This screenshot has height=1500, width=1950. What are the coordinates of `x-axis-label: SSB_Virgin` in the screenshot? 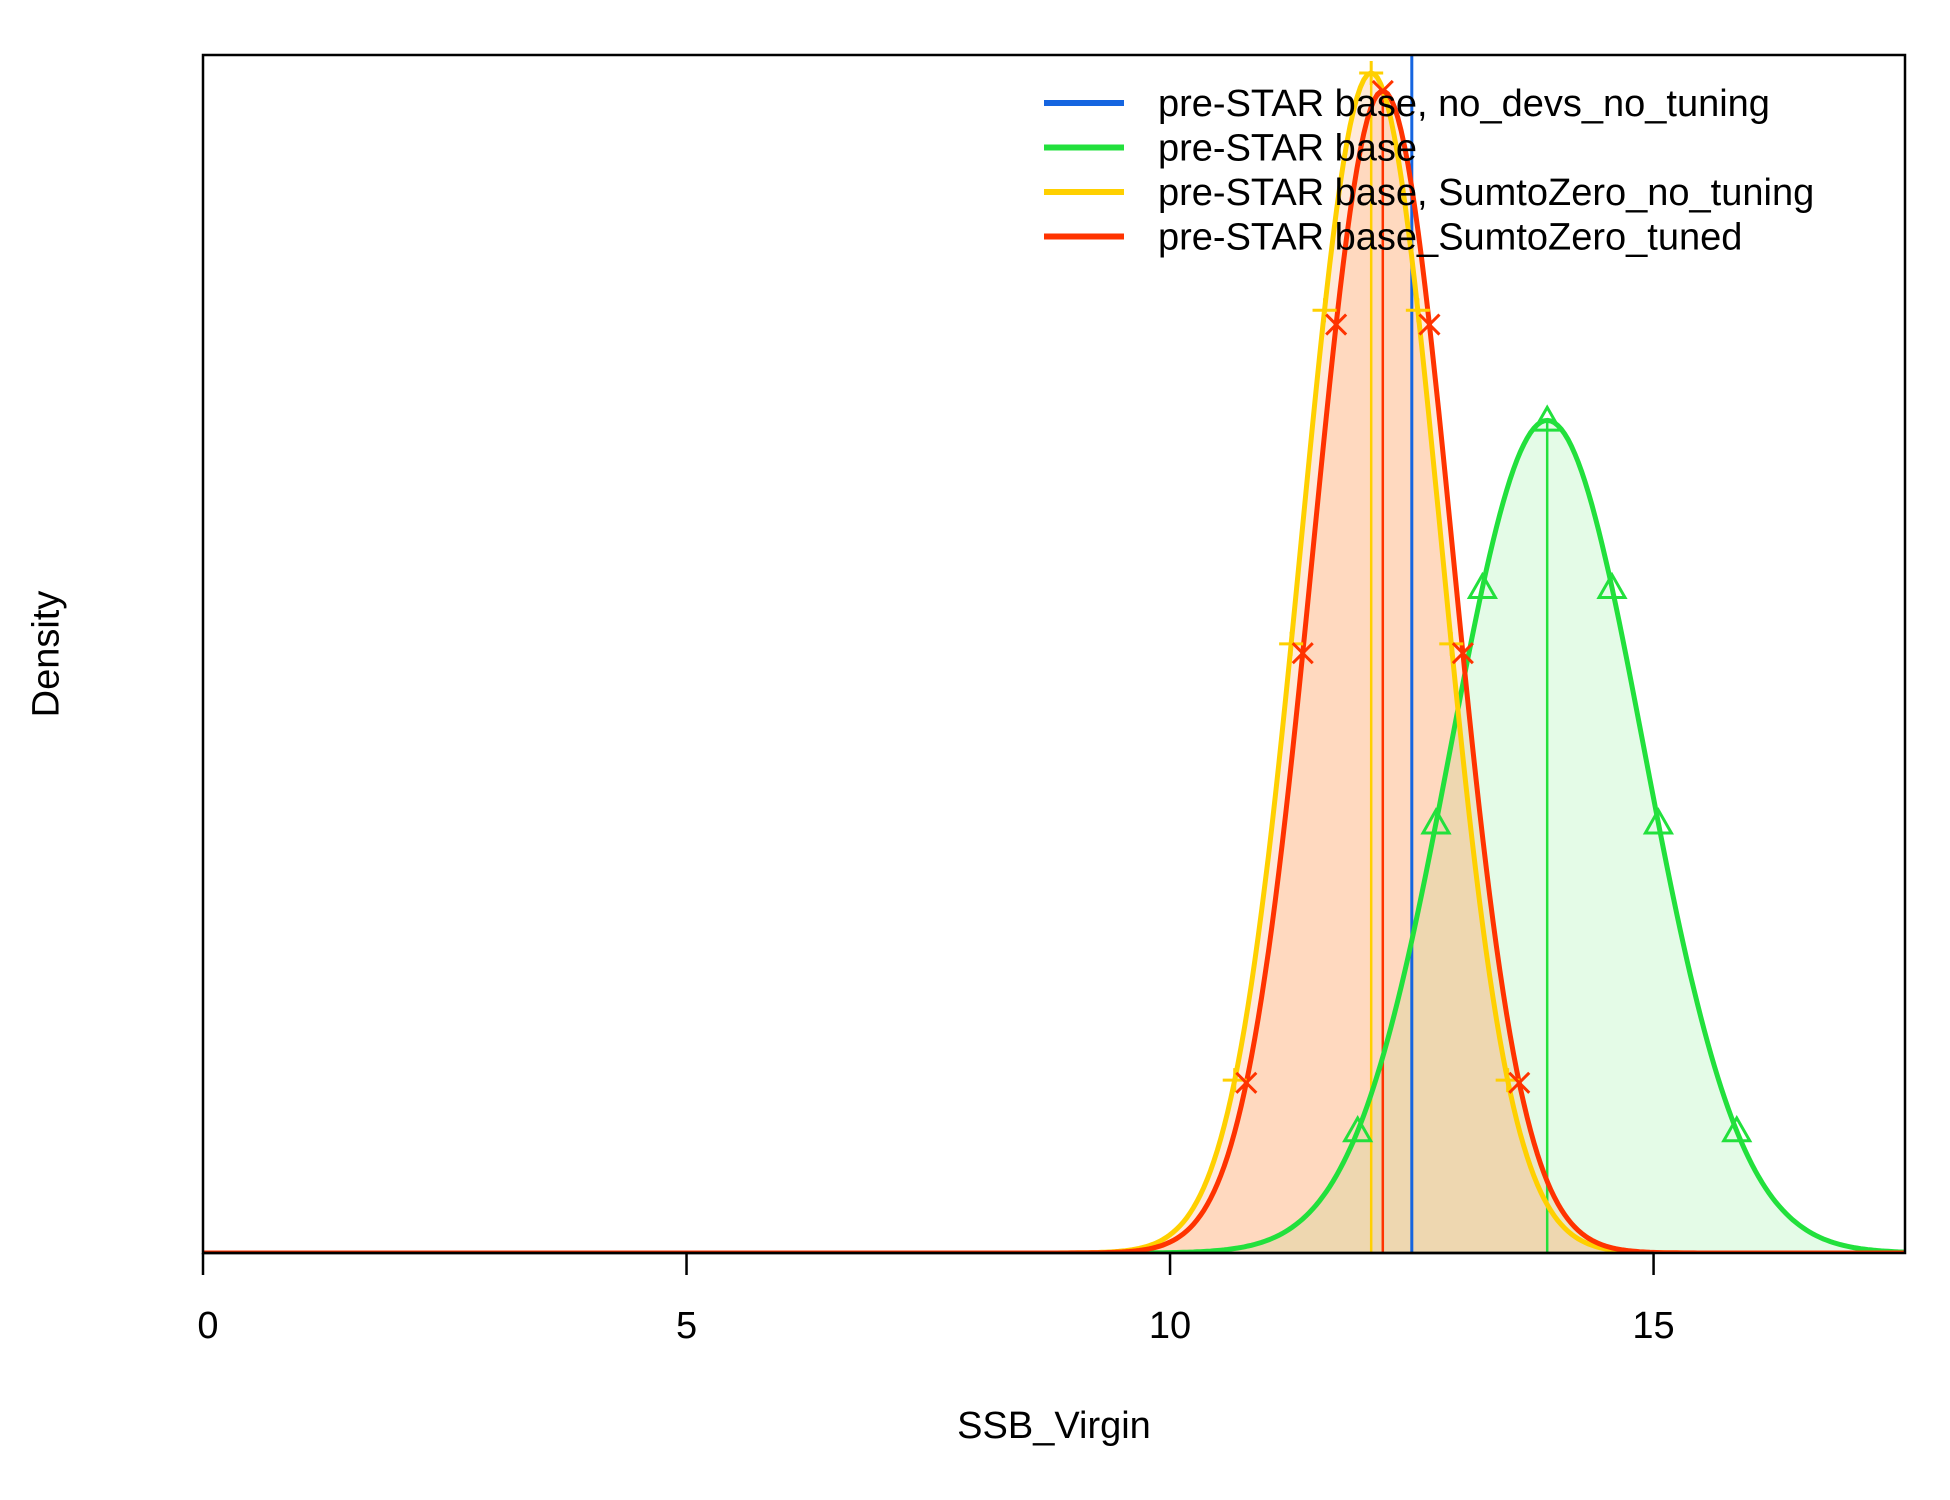 It's located at (1054, 1426).